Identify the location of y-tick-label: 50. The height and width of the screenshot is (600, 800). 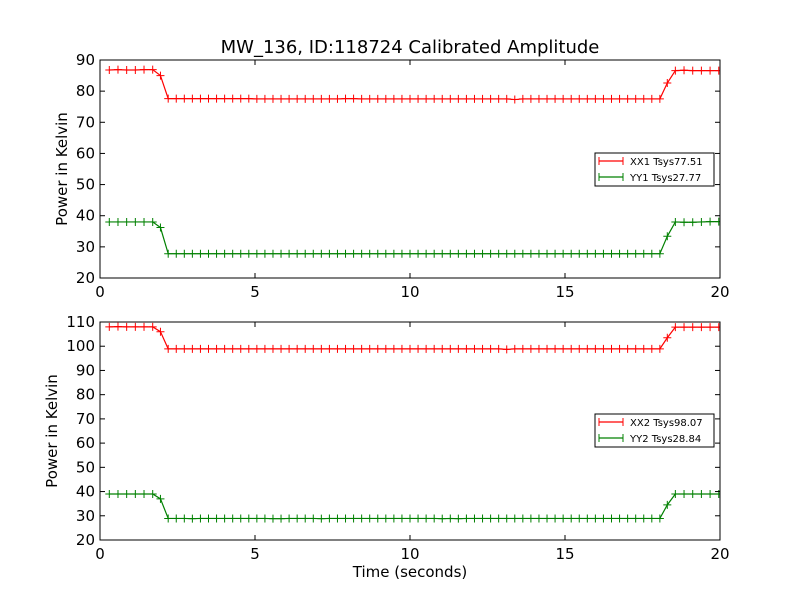
(85, 185).